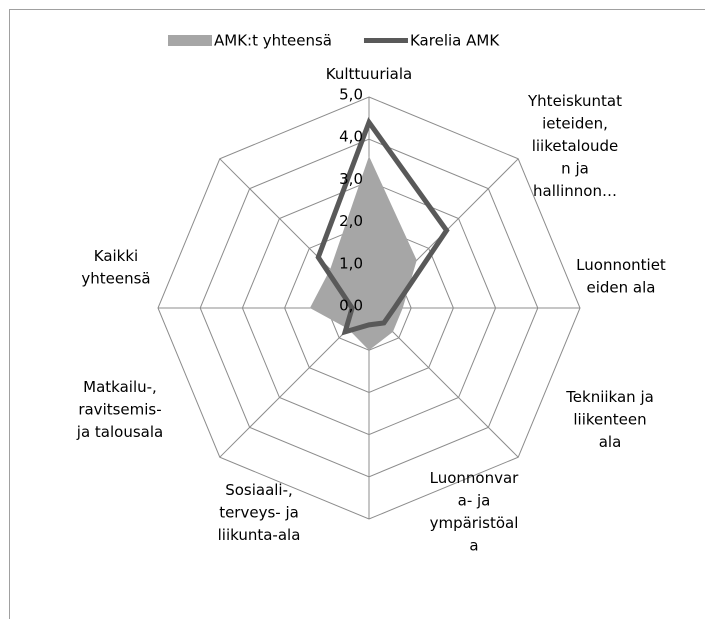 The image size is (705, 623). I want to click on category-label: Kulttuuriala, so click(369, 74).